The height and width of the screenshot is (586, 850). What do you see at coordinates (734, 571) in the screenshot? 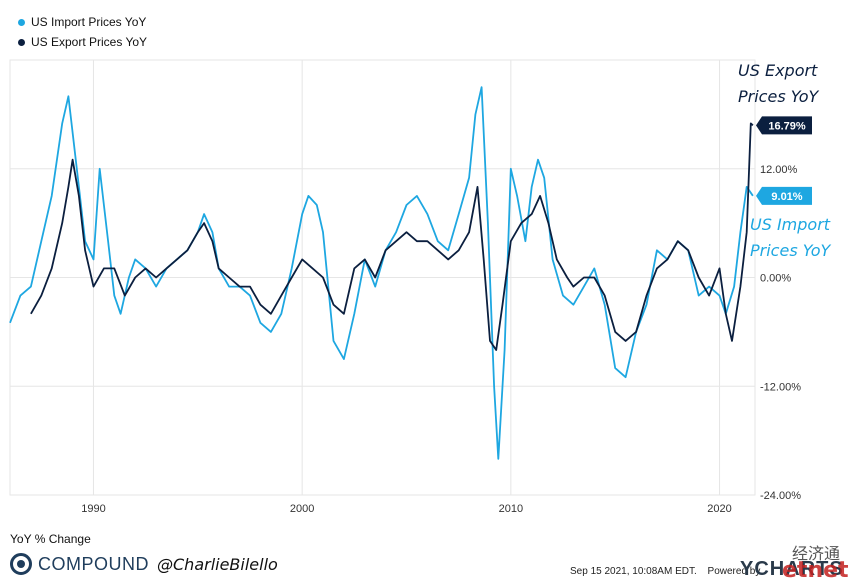
I see `powered-by: Powered by` at bounding box center [734, 571].